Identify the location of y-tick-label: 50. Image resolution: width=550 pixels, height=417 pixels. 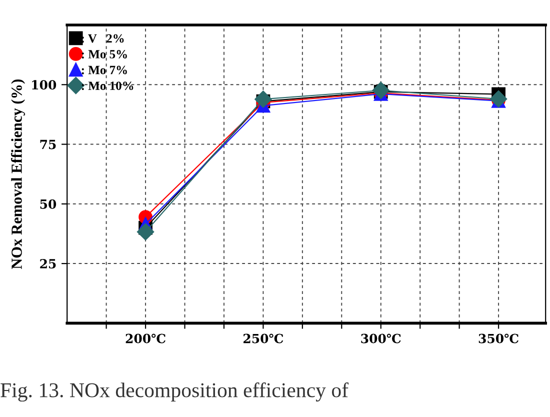
(48, 204).